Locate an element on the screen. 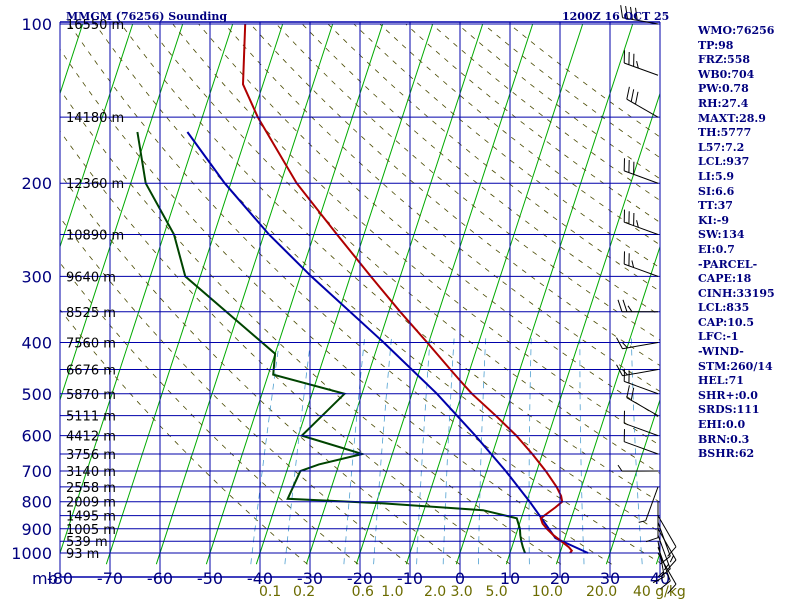  height-label: 93 m is located at coordinates (82, 554).